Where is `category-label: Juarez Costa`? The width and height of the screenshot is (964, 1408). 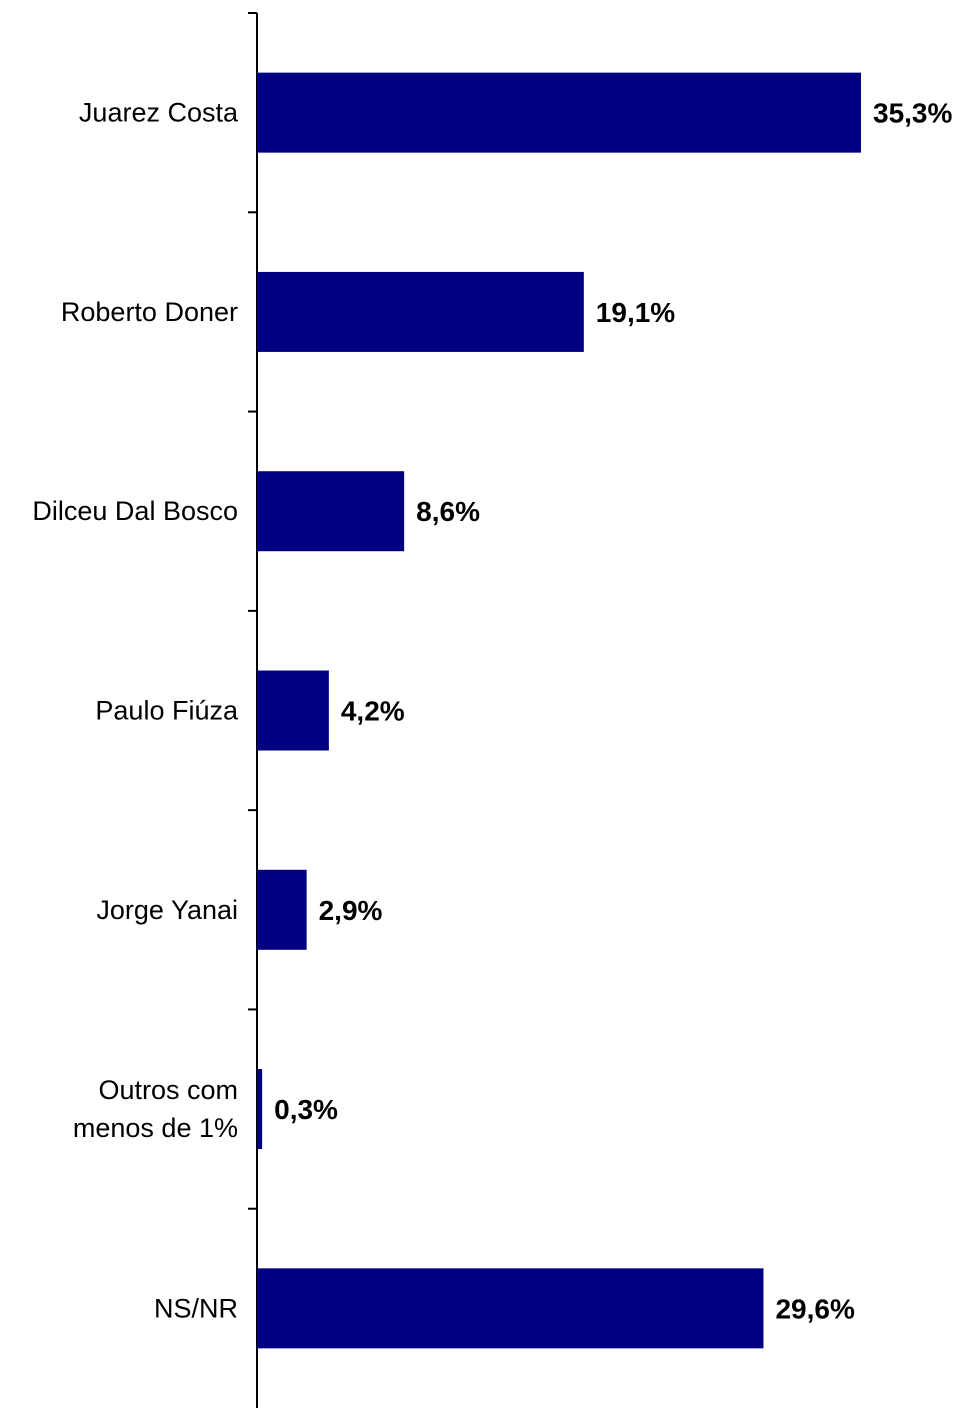 category-label: Juarez Costa is located at coordinates (159, 113).